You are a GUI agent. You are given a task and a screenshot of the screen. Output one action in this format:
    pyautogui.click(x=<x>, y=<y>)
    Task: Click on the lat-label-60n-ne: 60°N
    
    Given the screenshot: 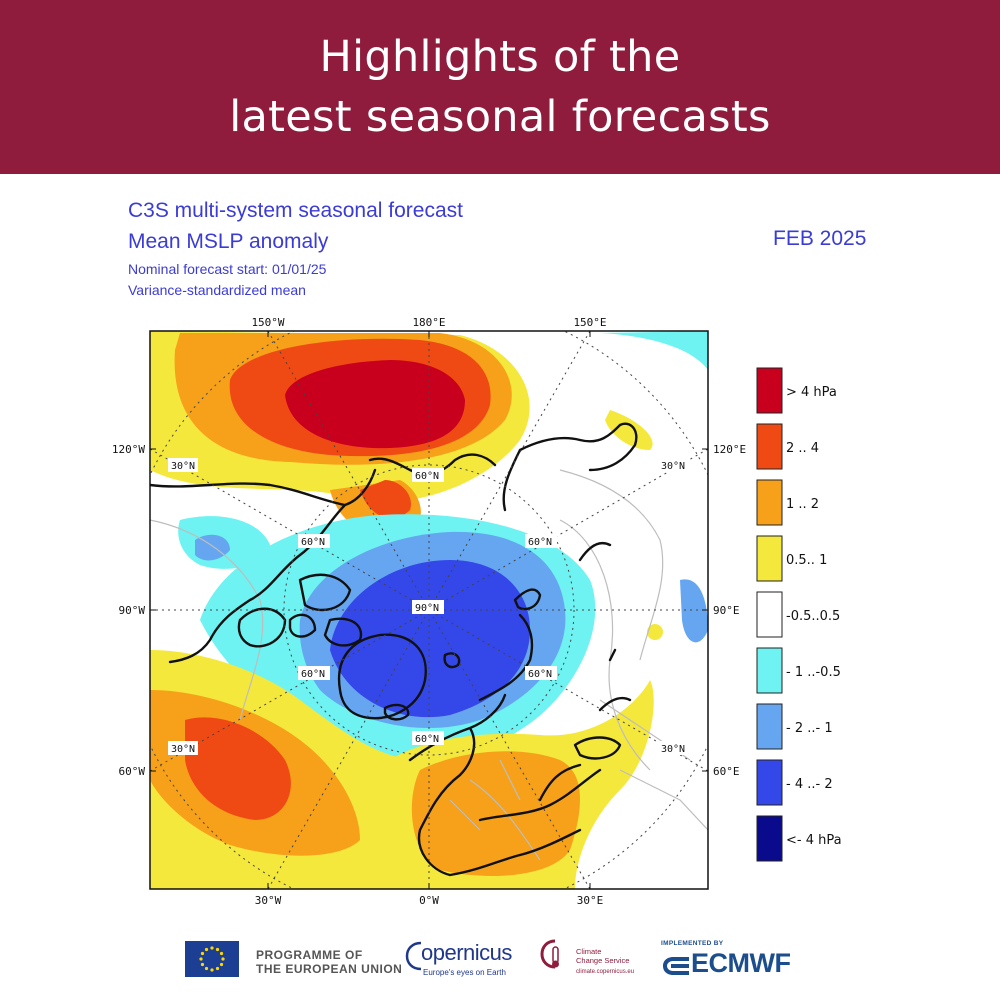 What is the action you would take?
    pyautogui.click(x=540, y=542)
    